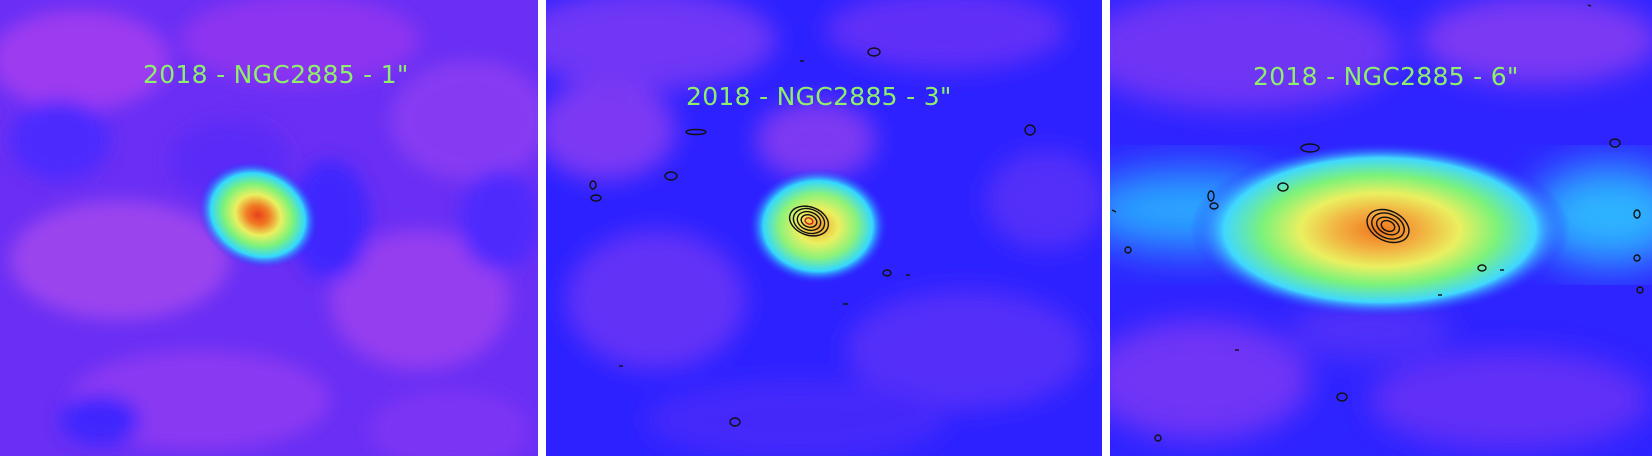  Describe the element at coordinates (1386, 76) in the screenshot. I see `panel-label-3: 2018 - NGC2885 - 6"` at that location.